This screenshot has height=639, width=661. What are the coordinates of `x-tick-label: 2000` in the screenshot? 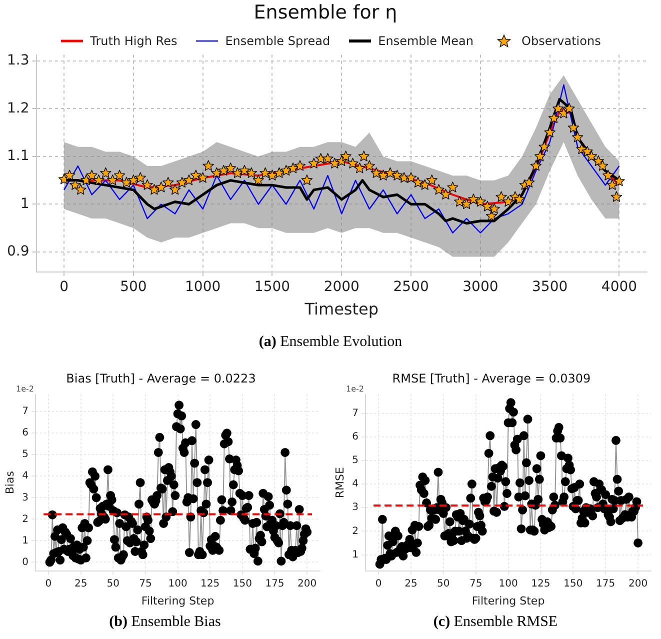 It's located at (342, 287).